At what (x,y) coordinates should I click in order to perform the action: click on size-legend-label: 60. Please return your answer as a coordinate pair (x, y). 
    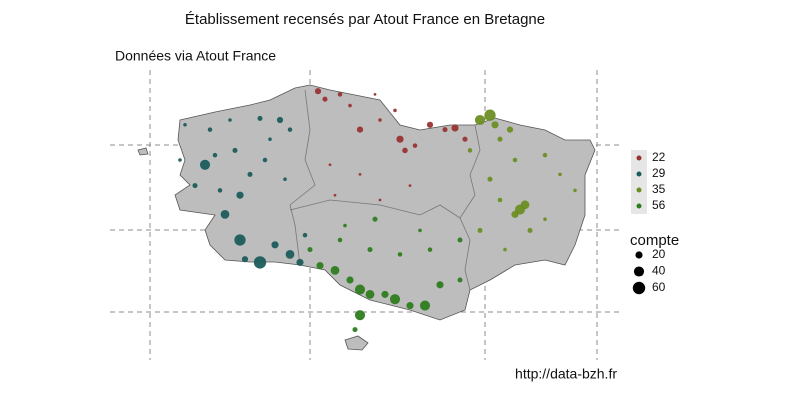
    Looking at the image, I should click on (659, 287).